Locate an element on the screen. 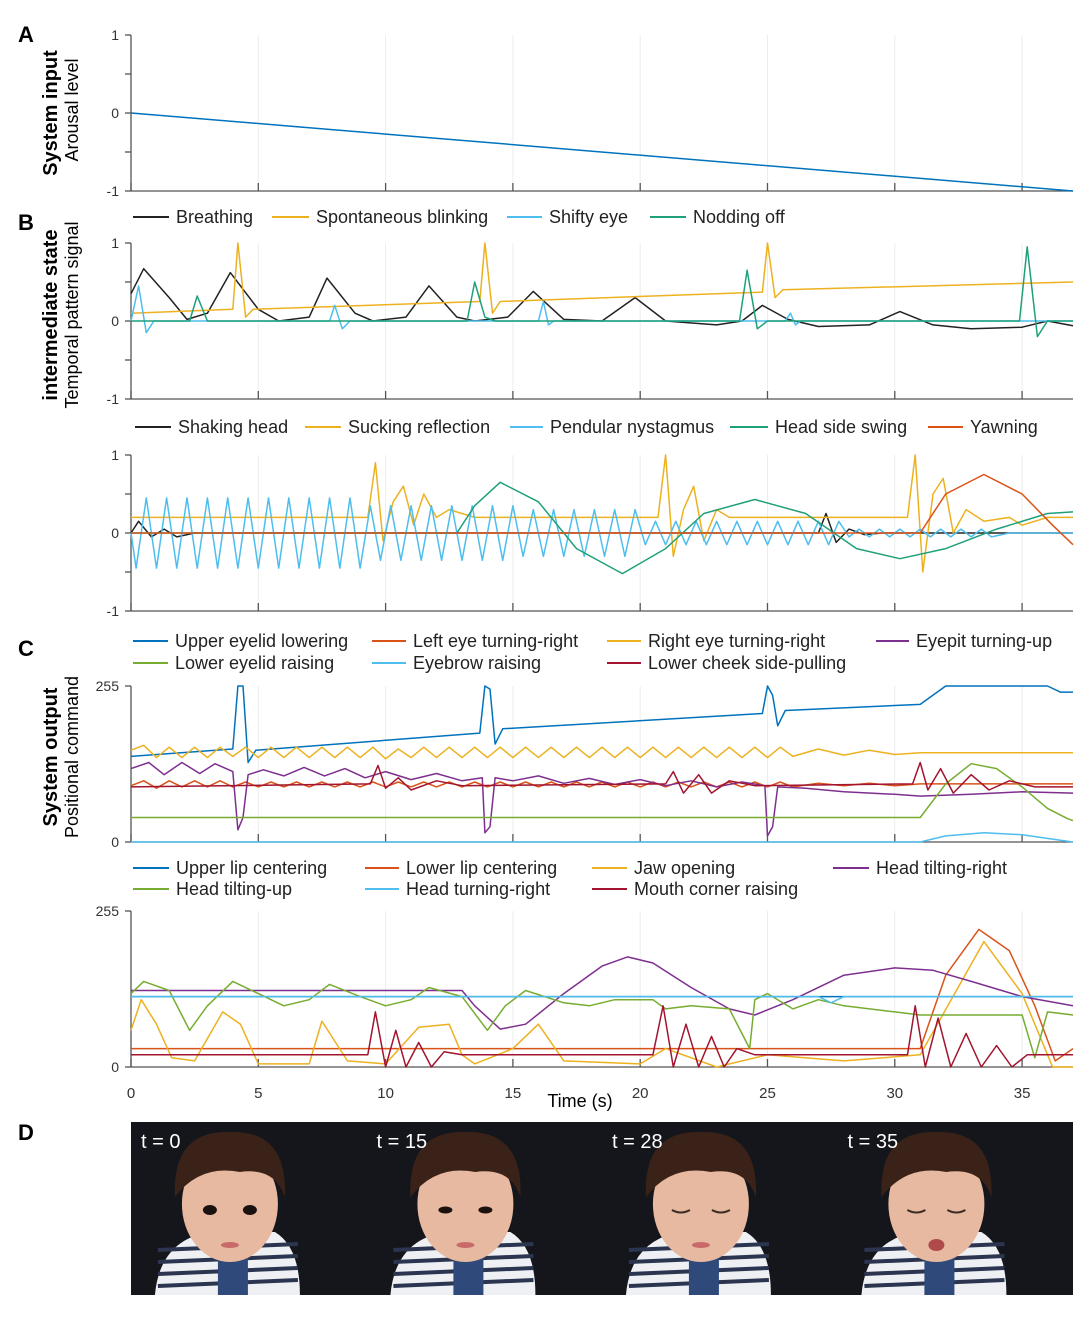  series-line-nodding-off is located at coordinates (602, 292).